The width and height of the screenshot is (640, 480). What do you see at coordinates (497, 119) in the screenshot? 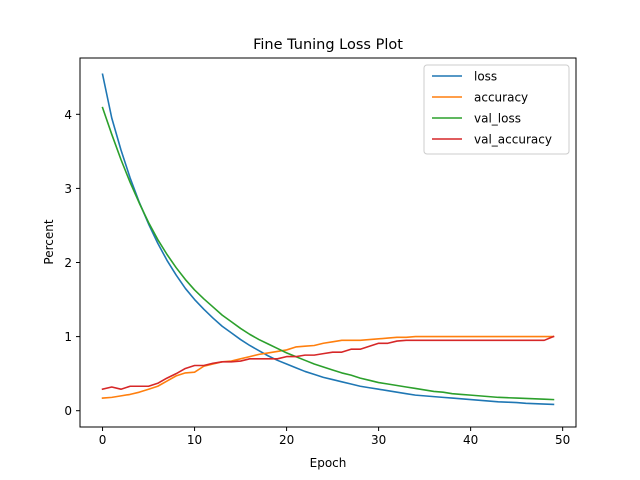
I see `legend-label-val-loss: val_loss` at bounding box center [497, 119].